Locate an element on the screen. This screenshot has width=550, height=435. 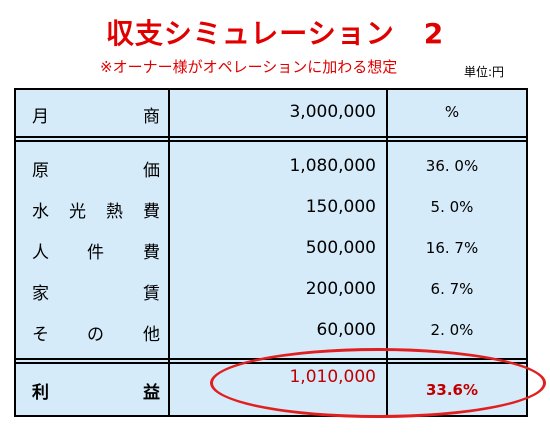
row-label-char: 家 is located at coordinates (40, 294).